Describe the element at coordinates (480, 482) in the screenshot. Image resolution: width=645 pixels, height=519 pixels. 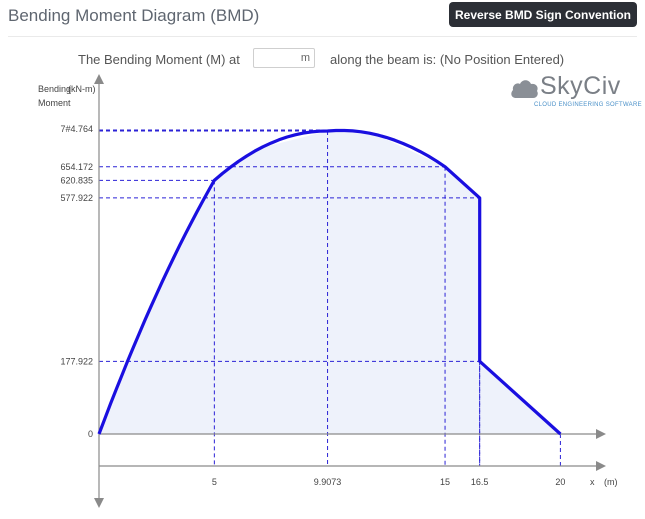
I see `x-tick-label: 16.5` at that location.